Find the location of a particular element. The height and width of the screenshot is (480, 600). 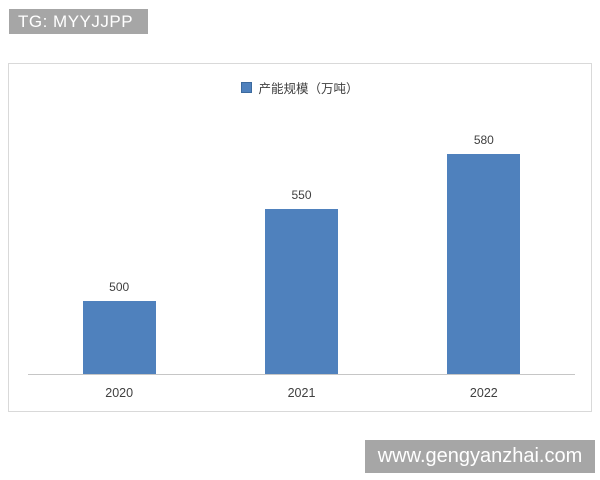

chart-legend: 产能规模（万吨） is located at coordinates (300, 87).